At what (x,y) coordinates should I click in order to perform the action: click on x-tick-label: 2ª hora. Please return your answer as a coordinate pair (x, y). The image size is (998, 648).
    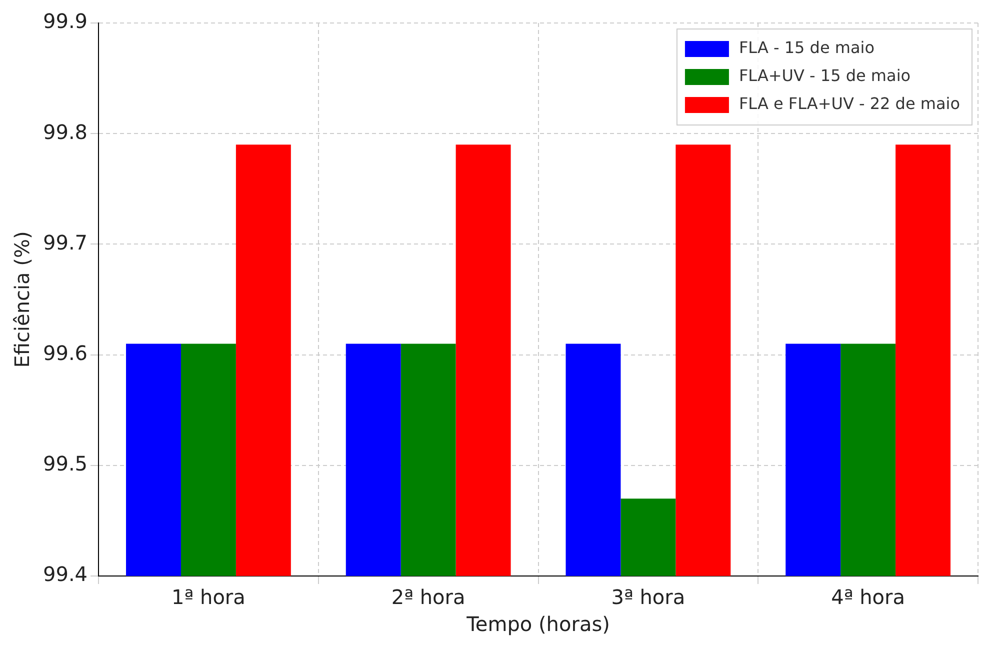
    Looking at the image, I should click on (428, 597).